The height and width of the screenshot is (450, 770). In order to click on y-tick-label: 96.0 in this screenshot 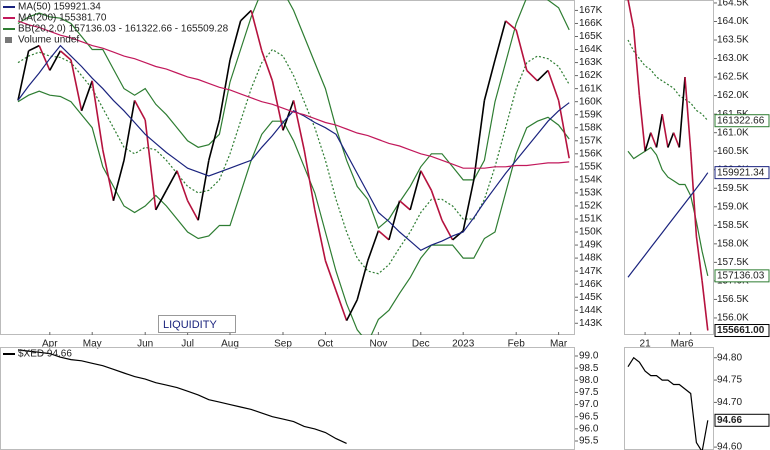, I will do `click(589, 429)`.